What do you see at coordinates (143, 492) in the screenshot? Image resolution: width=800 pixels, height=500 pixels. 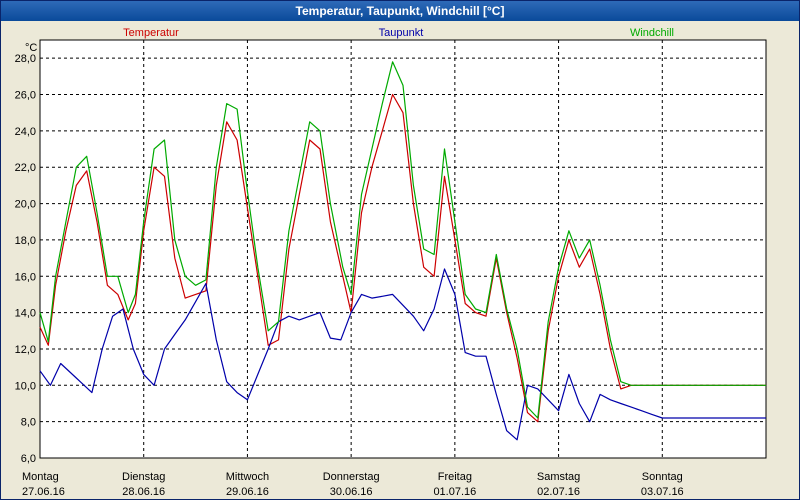 I see `x-tick-date: 28.06.16` at bounding box center [143, 492].